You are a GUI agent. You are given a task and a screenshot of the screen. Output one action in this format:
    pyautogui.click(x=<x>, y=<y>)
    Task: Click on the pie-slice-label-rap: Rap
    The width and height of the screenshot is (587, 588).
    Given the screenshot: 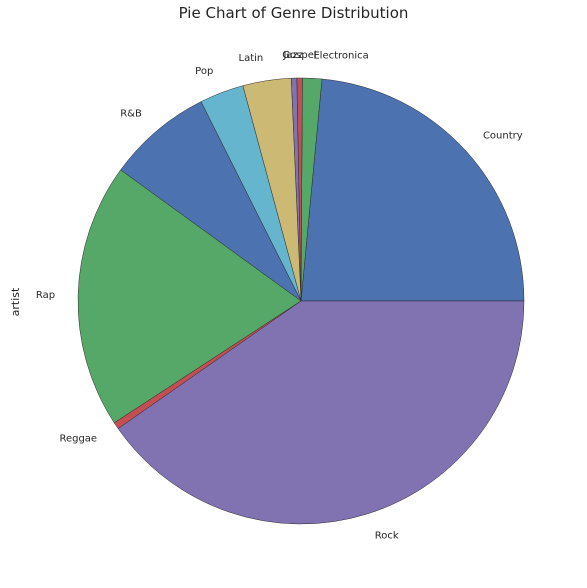 What is the action you would take?
    pyautogui.click(x=45, y=295)
    